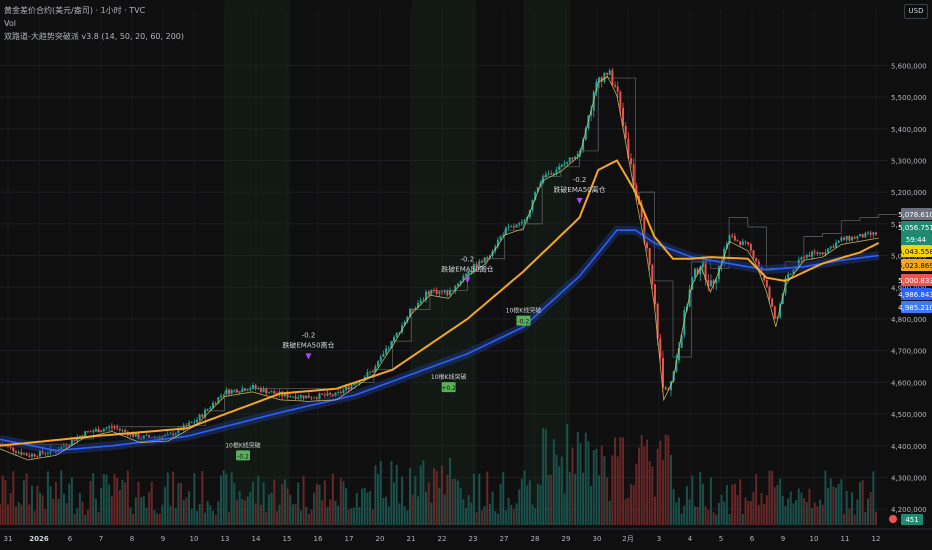  Describe the element at coordinates (94, 36) in the screenshot. I see `indicator-legend: 双路道-大趋势突破派 v3.8 (14, 50, 20, 60, 200)` at that location.